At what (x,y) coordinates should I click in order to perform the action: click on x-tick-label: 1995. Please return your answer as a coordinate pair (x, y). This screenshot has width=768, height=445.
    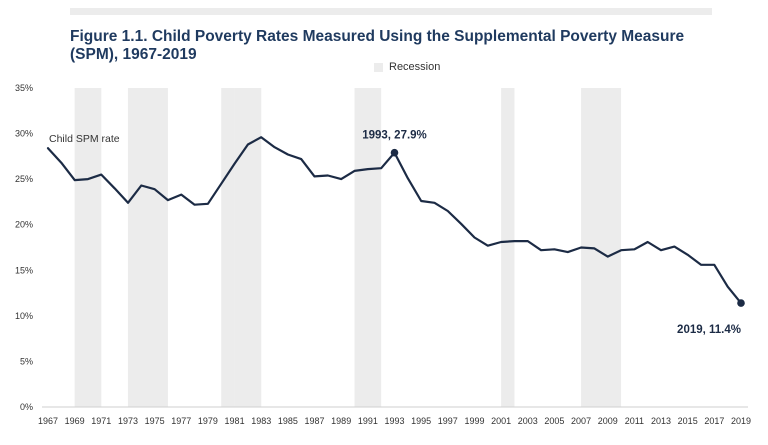
    Looking at the image, I should click on (421, 421).